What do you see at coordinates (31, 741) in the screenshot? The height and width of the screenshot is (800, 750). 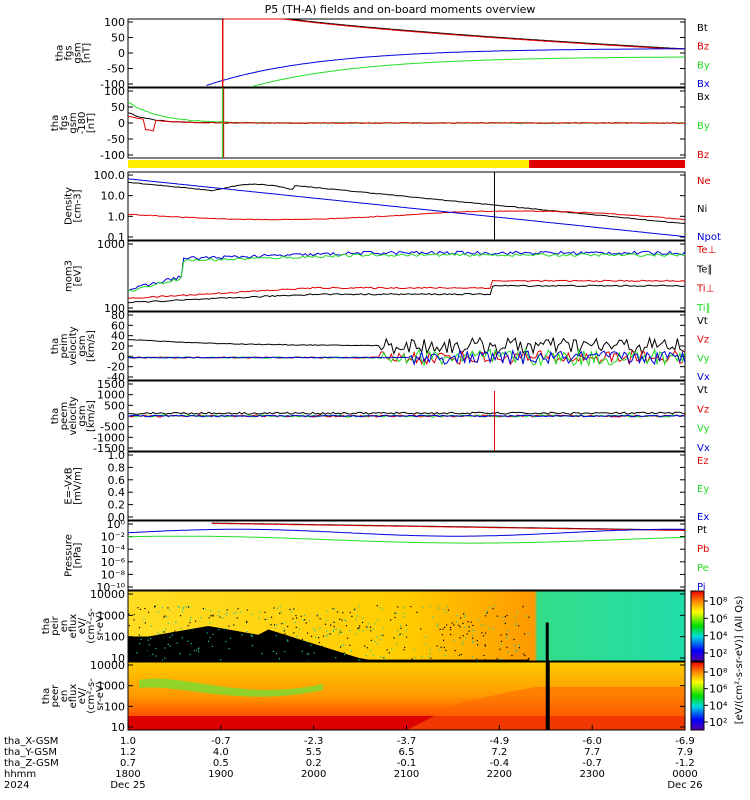 I see `x-row-label: tha_X-GSM` at bounding box center [31, 741].